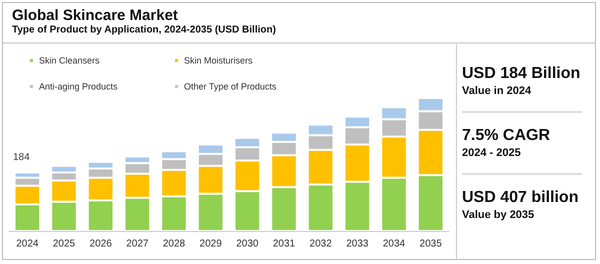 Image resolution: width=600 pixels, height=264 pixels. Describe the element at coordinates (211, 244) in the screenshot. I see `x-tick-label: 2029` at that location.